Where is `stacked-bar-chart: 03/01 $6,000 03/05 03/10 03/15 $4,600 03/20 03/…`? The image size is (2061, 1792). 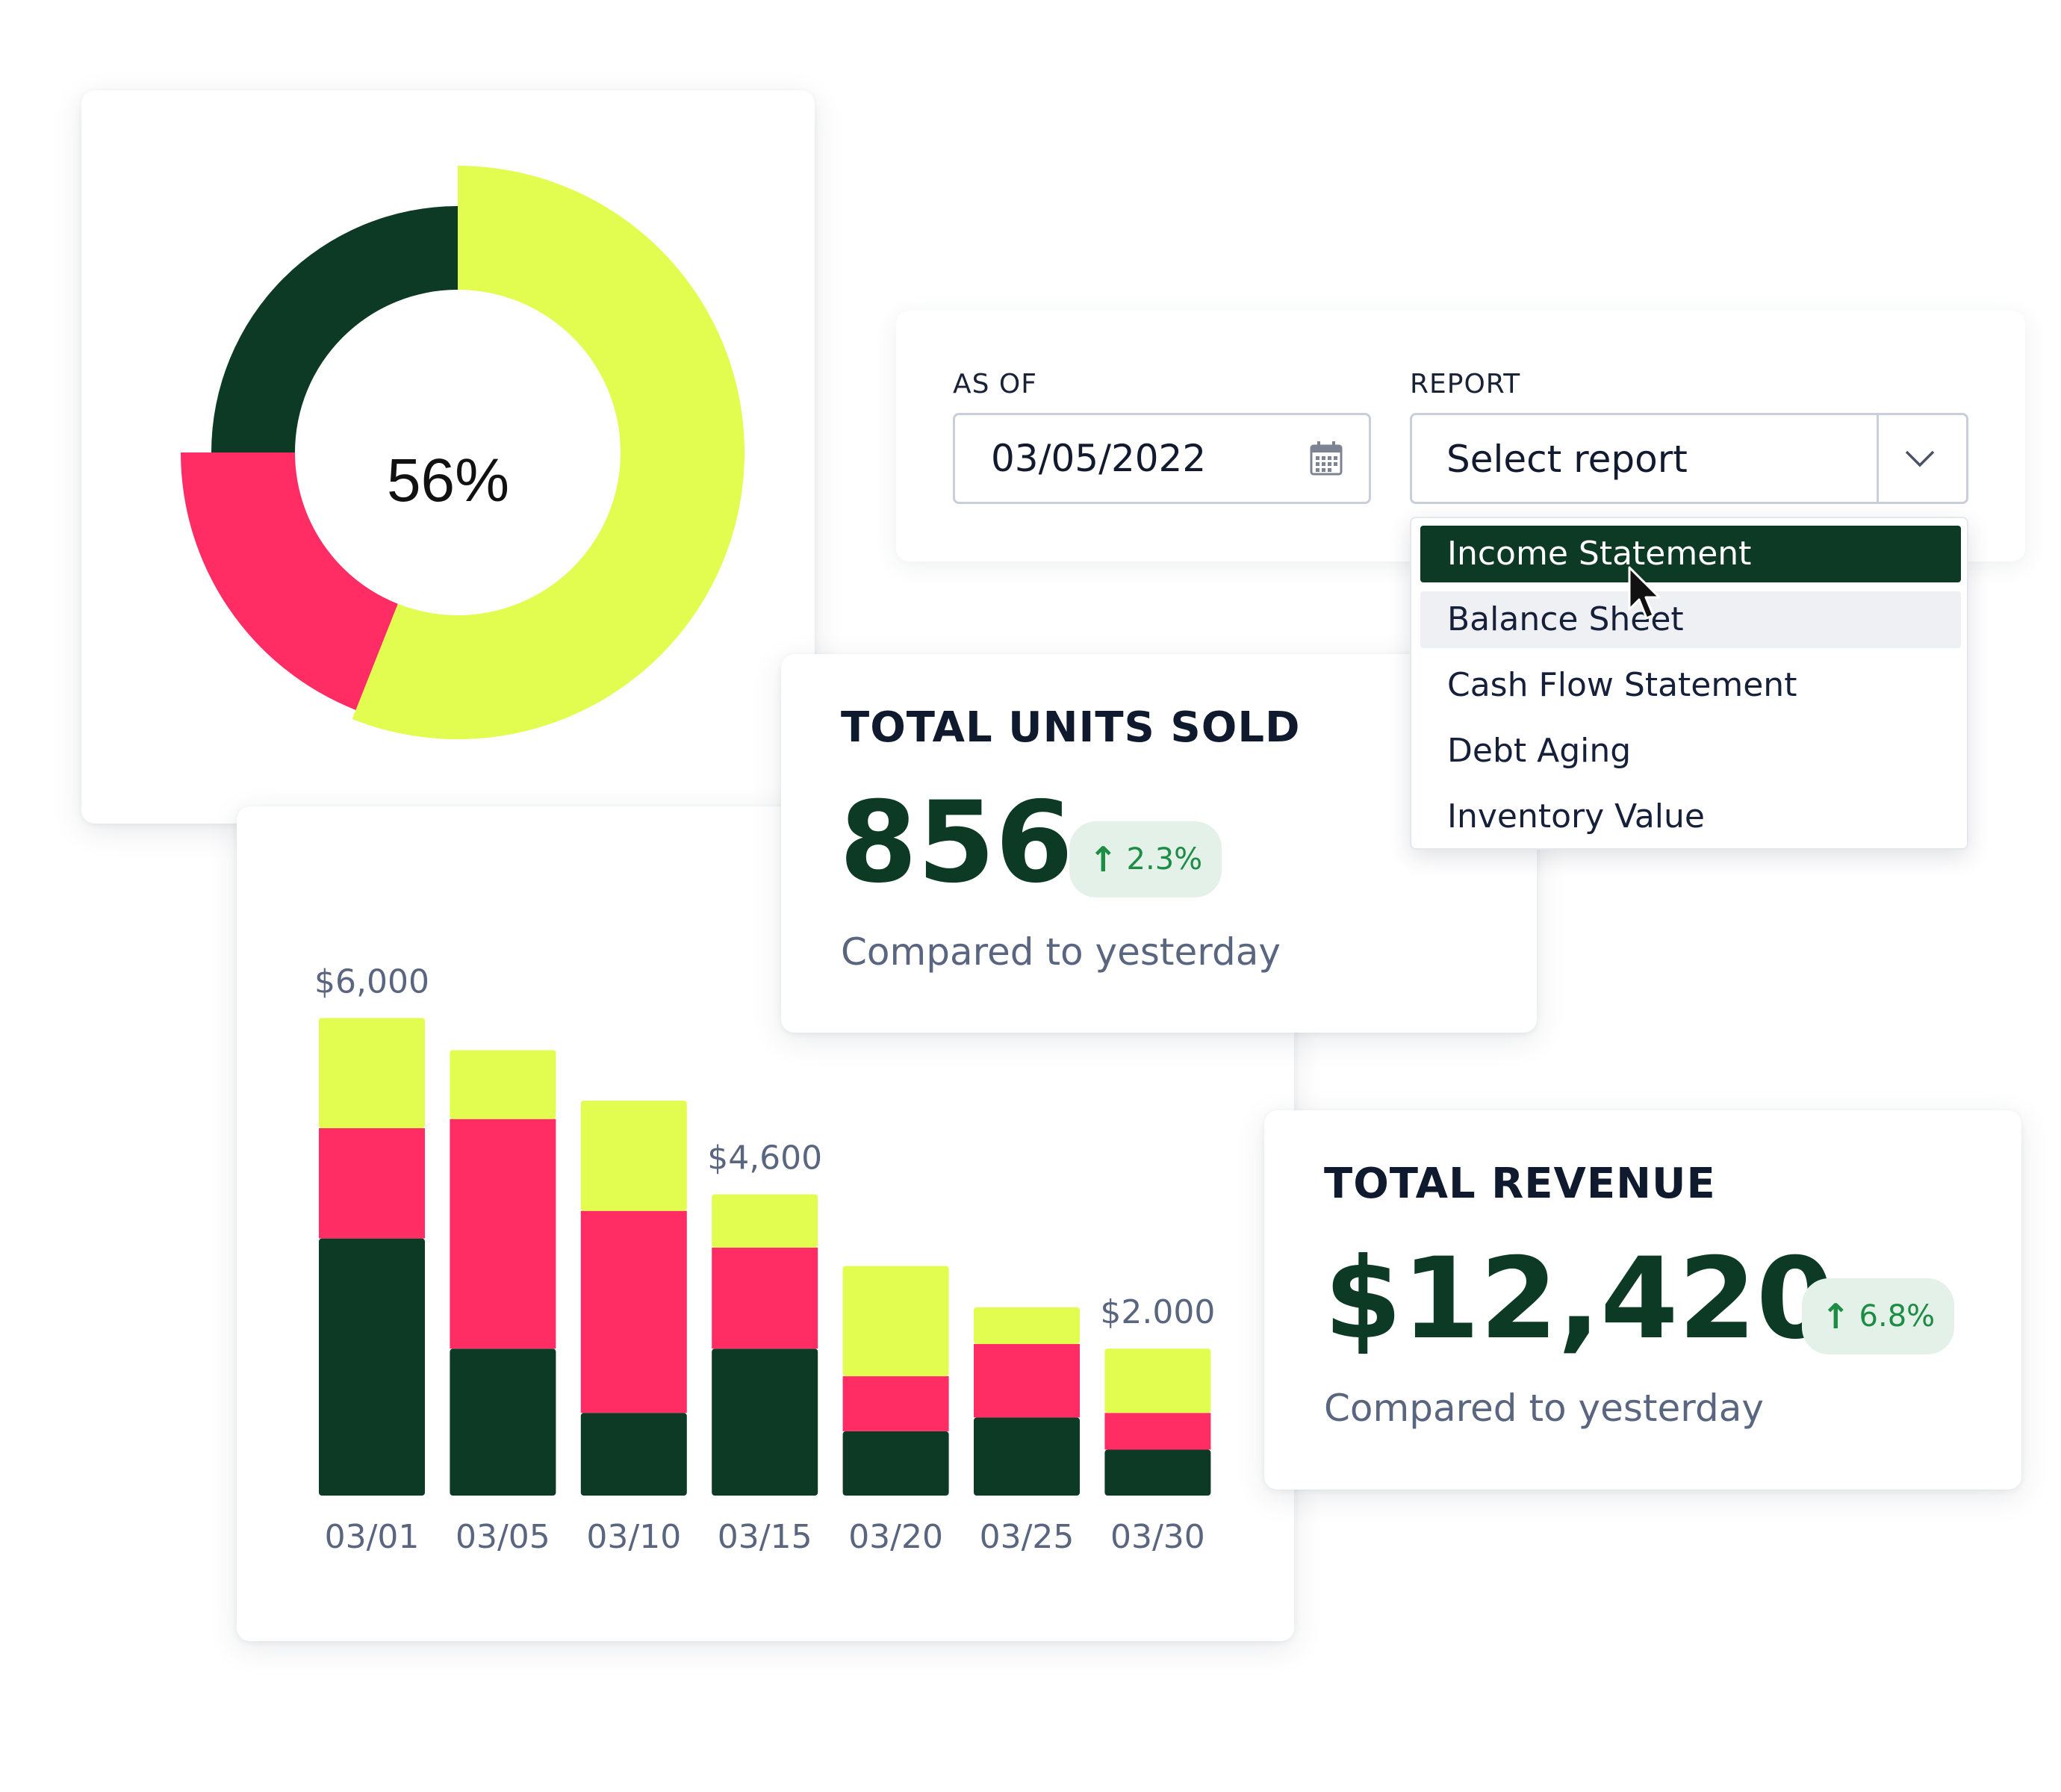
stacked-bar-chart: 03/01 $6,000 03/05 03/10 03/15 $4,600 03/20 03/… is located at coordinates (764, 1259).